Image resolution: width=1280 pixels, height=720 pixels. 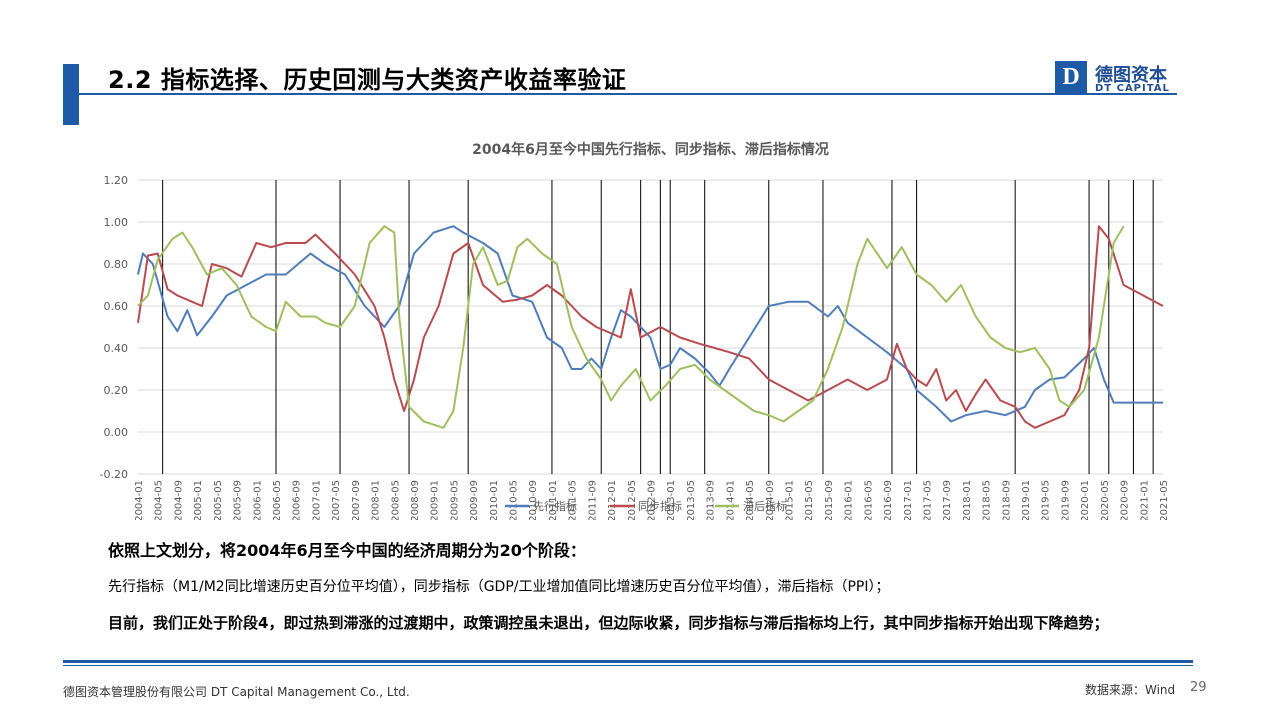 I want to click on x-tick-label: 2010-09, so click(x=533, y=500).